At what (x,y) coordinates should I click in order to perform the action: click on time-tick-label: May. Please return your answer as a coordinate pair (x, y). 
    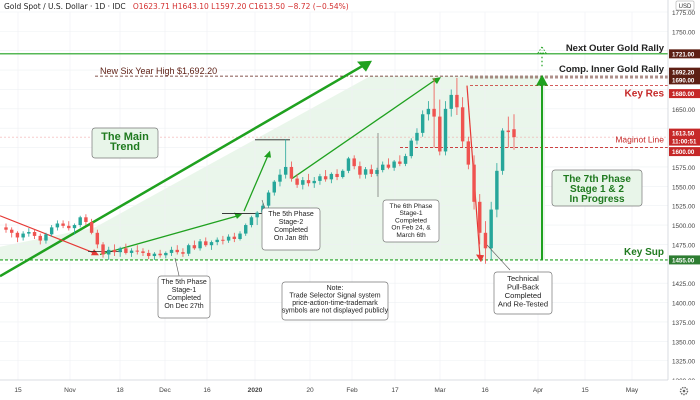
    Looking at the image, I should click on (632, 390).